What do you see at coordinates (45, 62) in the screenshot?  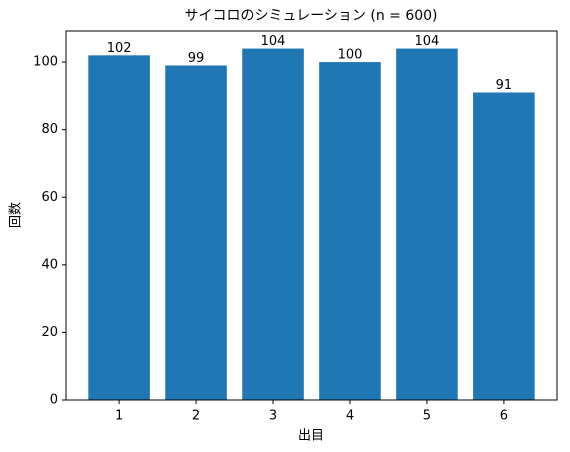 I see `y-tick-label: 100` at bounding box center [45, 62].